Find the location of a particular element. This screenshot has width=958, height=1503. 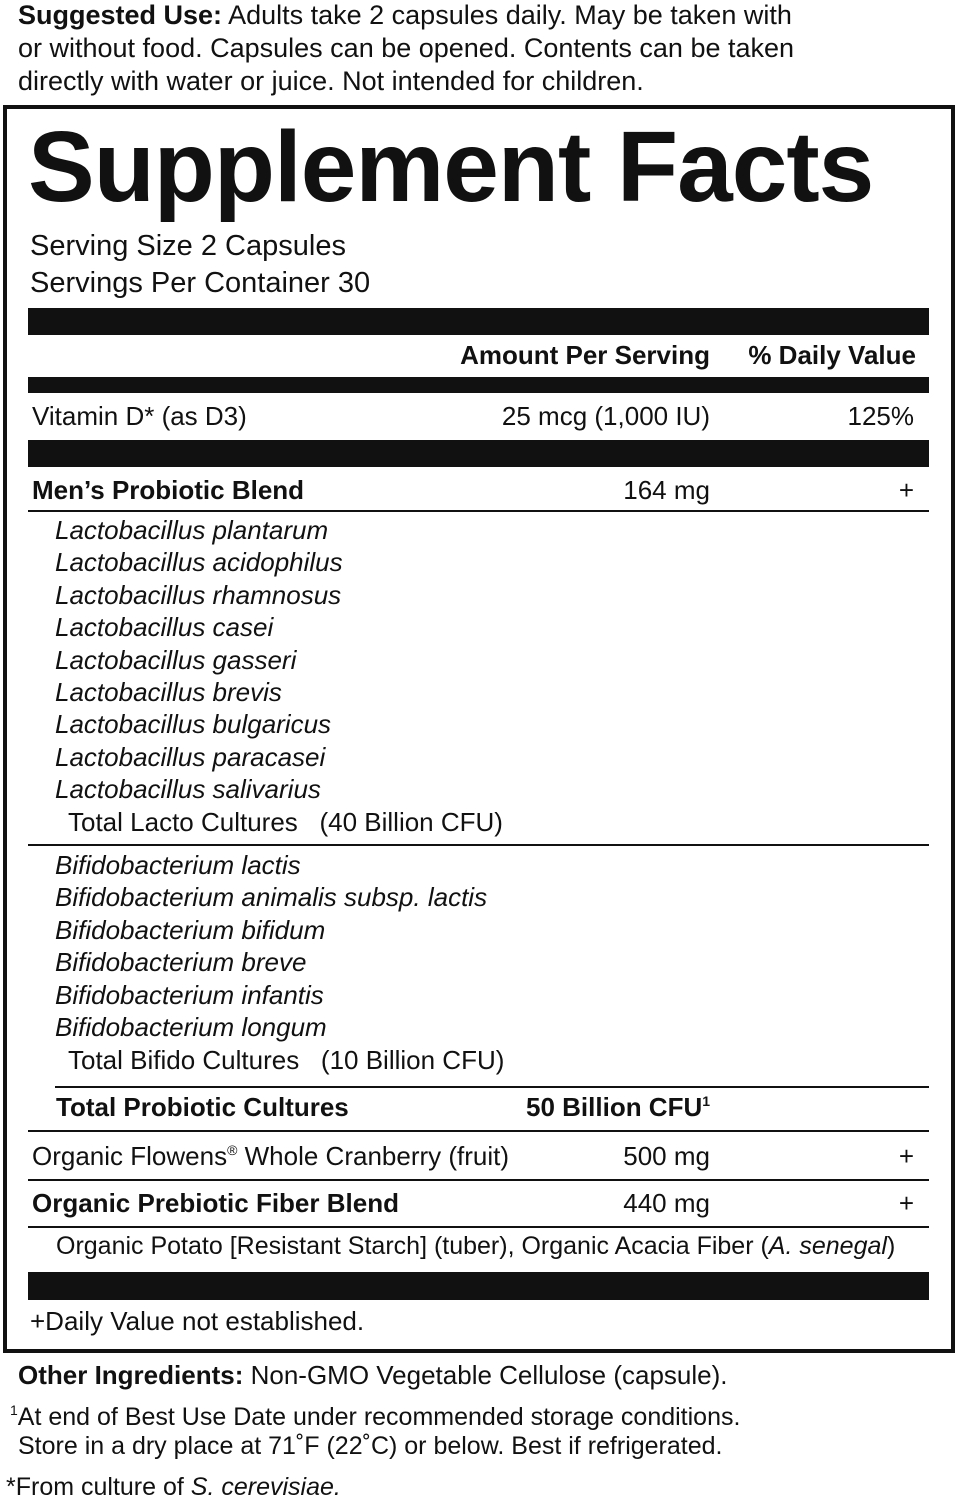

total-bifido: Total Bifido Cultures (10 Billion CFU) is located at coordinates (286, 1060).